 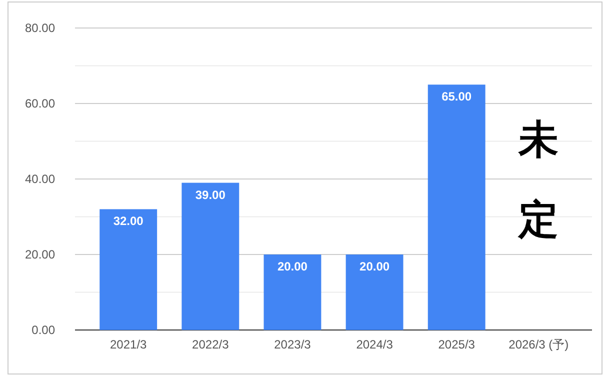 I want to click on annotation: 未定, so click(x=538, y=180).